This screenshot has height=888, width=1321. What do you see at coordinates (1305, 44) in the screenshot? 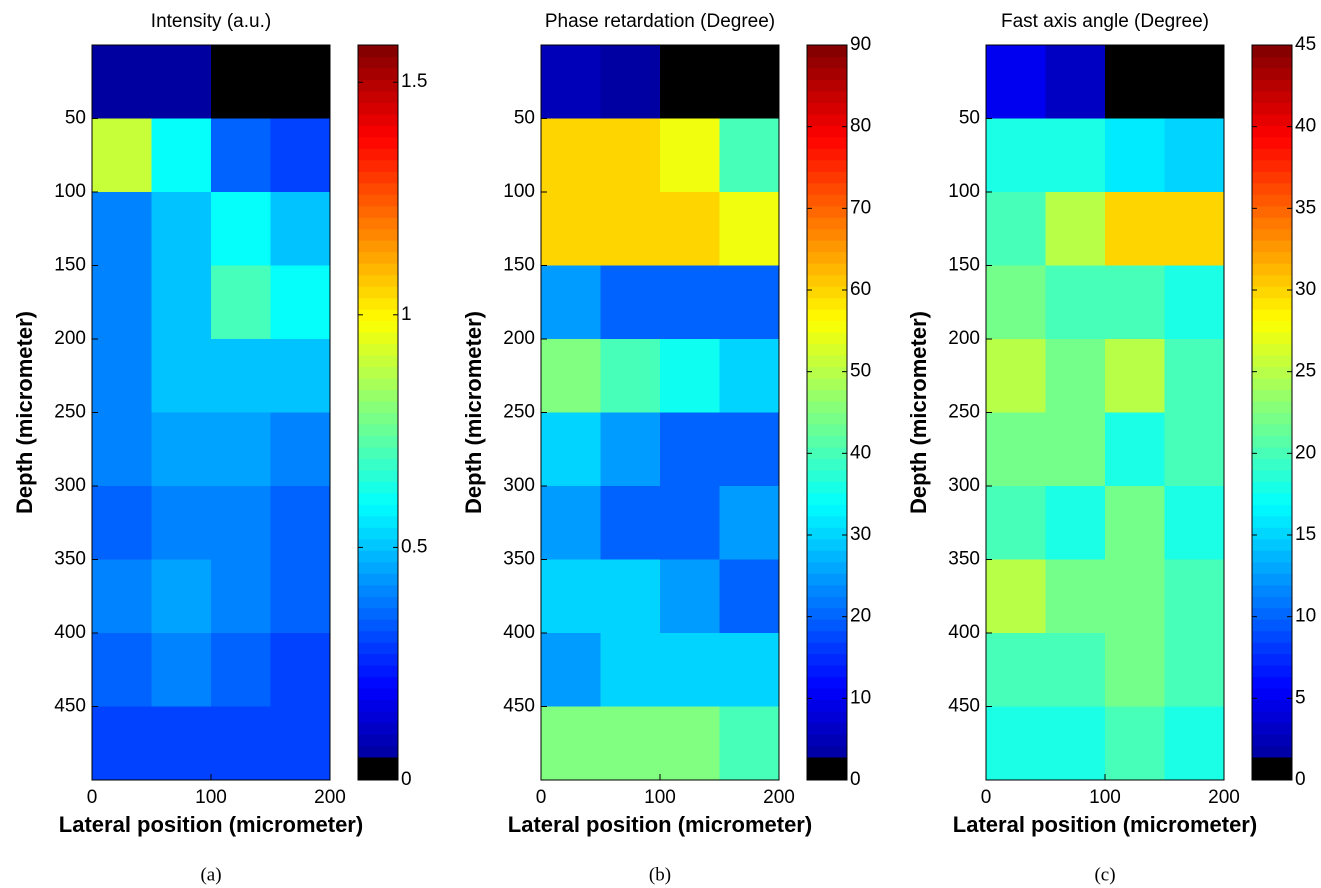
I see `colorbar-tick-label: 45` at bounding box center [1305, 44].